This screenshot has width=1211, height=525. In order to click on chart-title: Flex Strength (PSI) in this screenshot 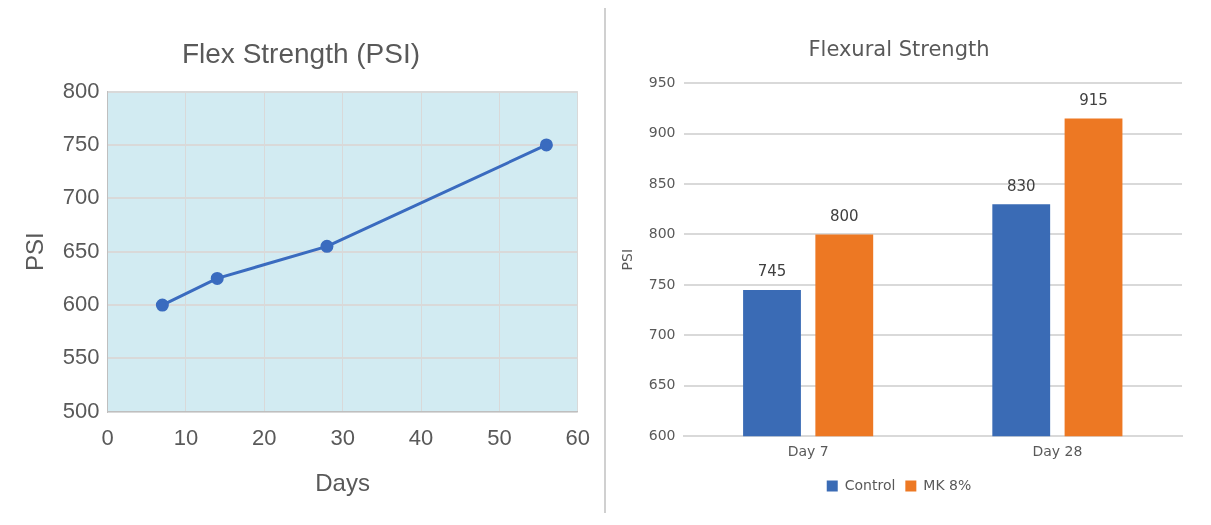, I will do `click(301, 53)`.